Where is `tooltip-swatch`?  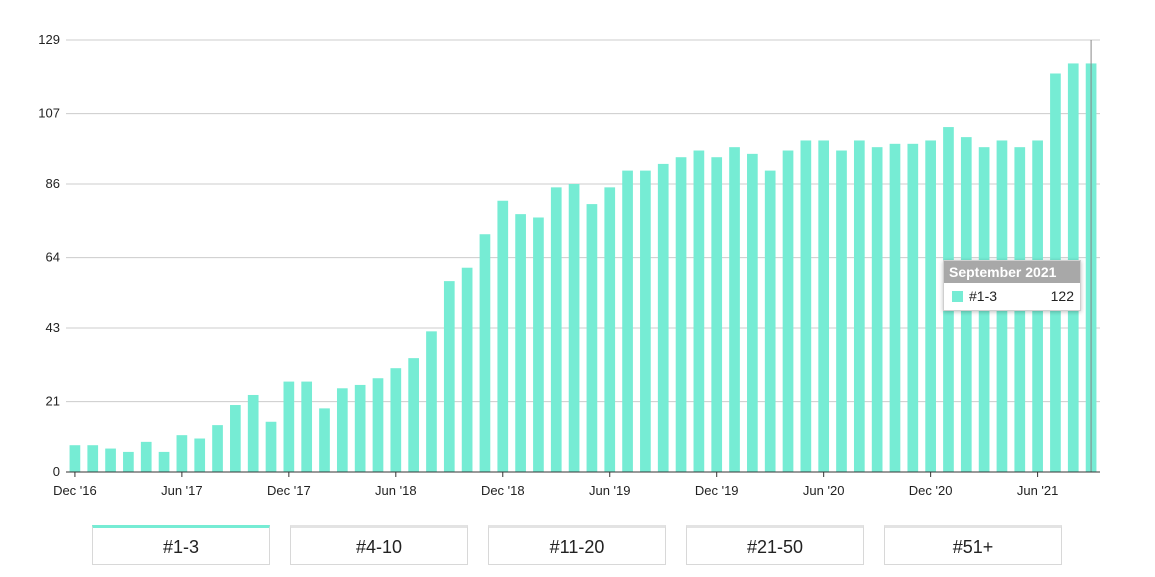
tooltip-swatch is located at coordinates (957, 296).